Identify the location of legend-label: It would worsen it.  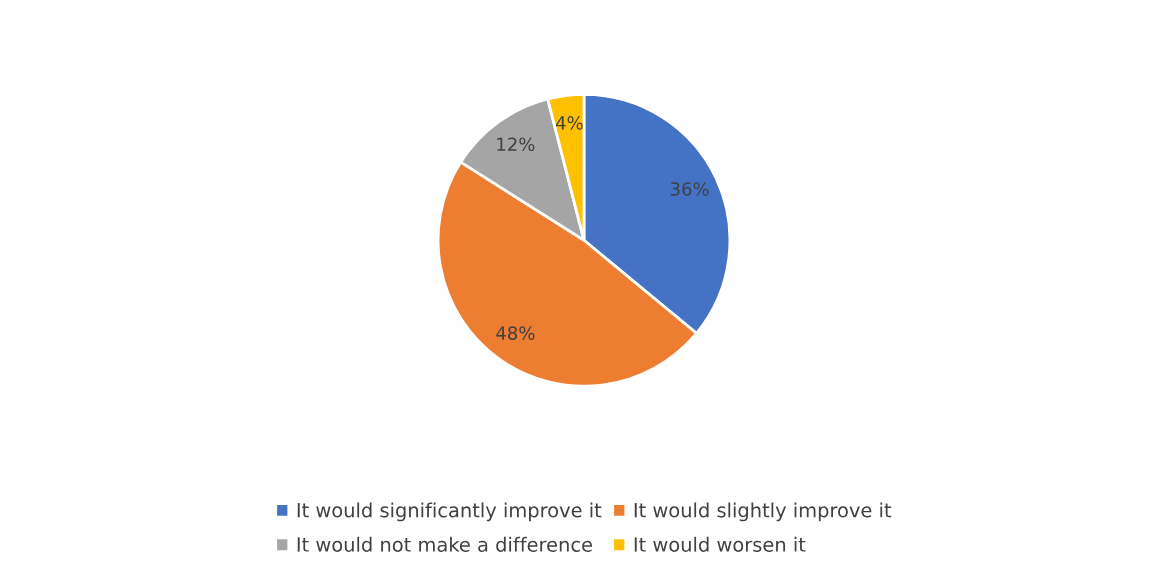
(720, 544).